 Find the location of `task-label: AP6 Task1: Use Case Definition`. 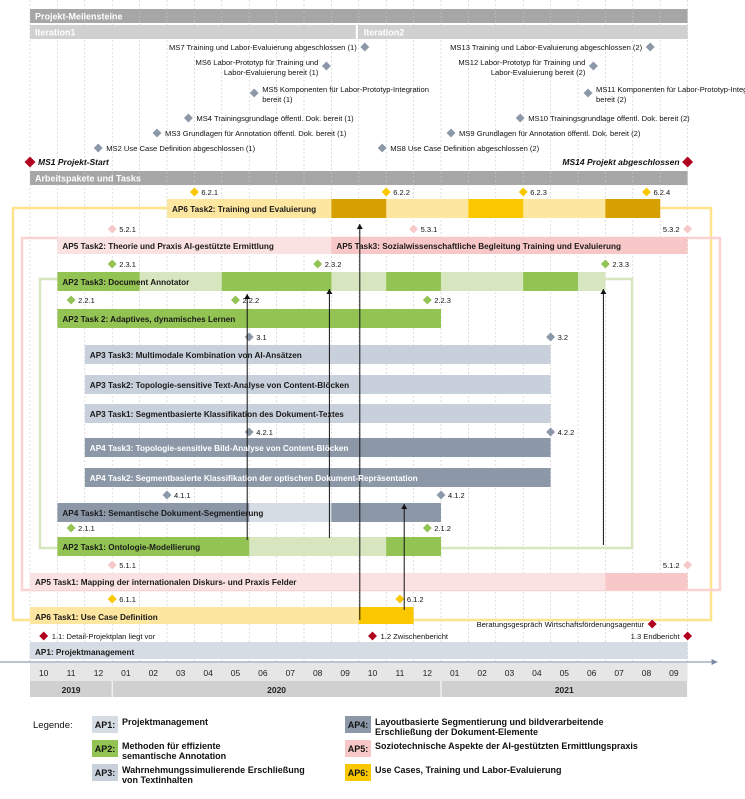

task-label: AP6 Task1: Use Case Definition is located at coordinates (96, 617).